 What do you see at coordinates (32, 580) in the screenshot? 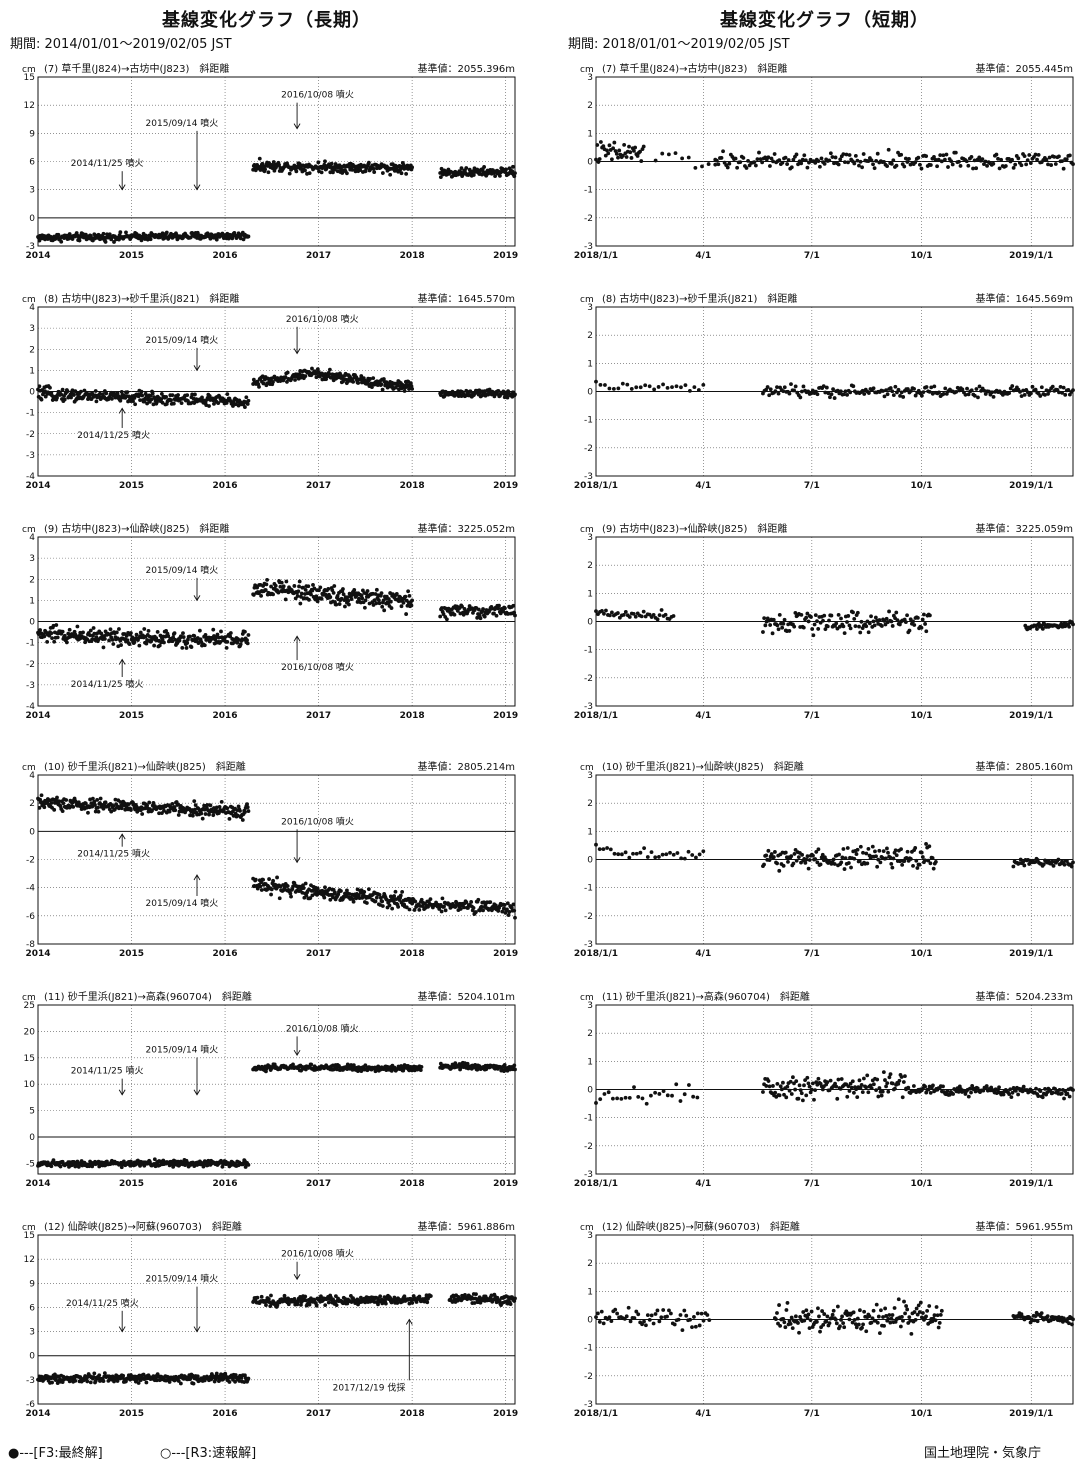
I see `y-tick-label: 2` at bounding box center [32, 580].